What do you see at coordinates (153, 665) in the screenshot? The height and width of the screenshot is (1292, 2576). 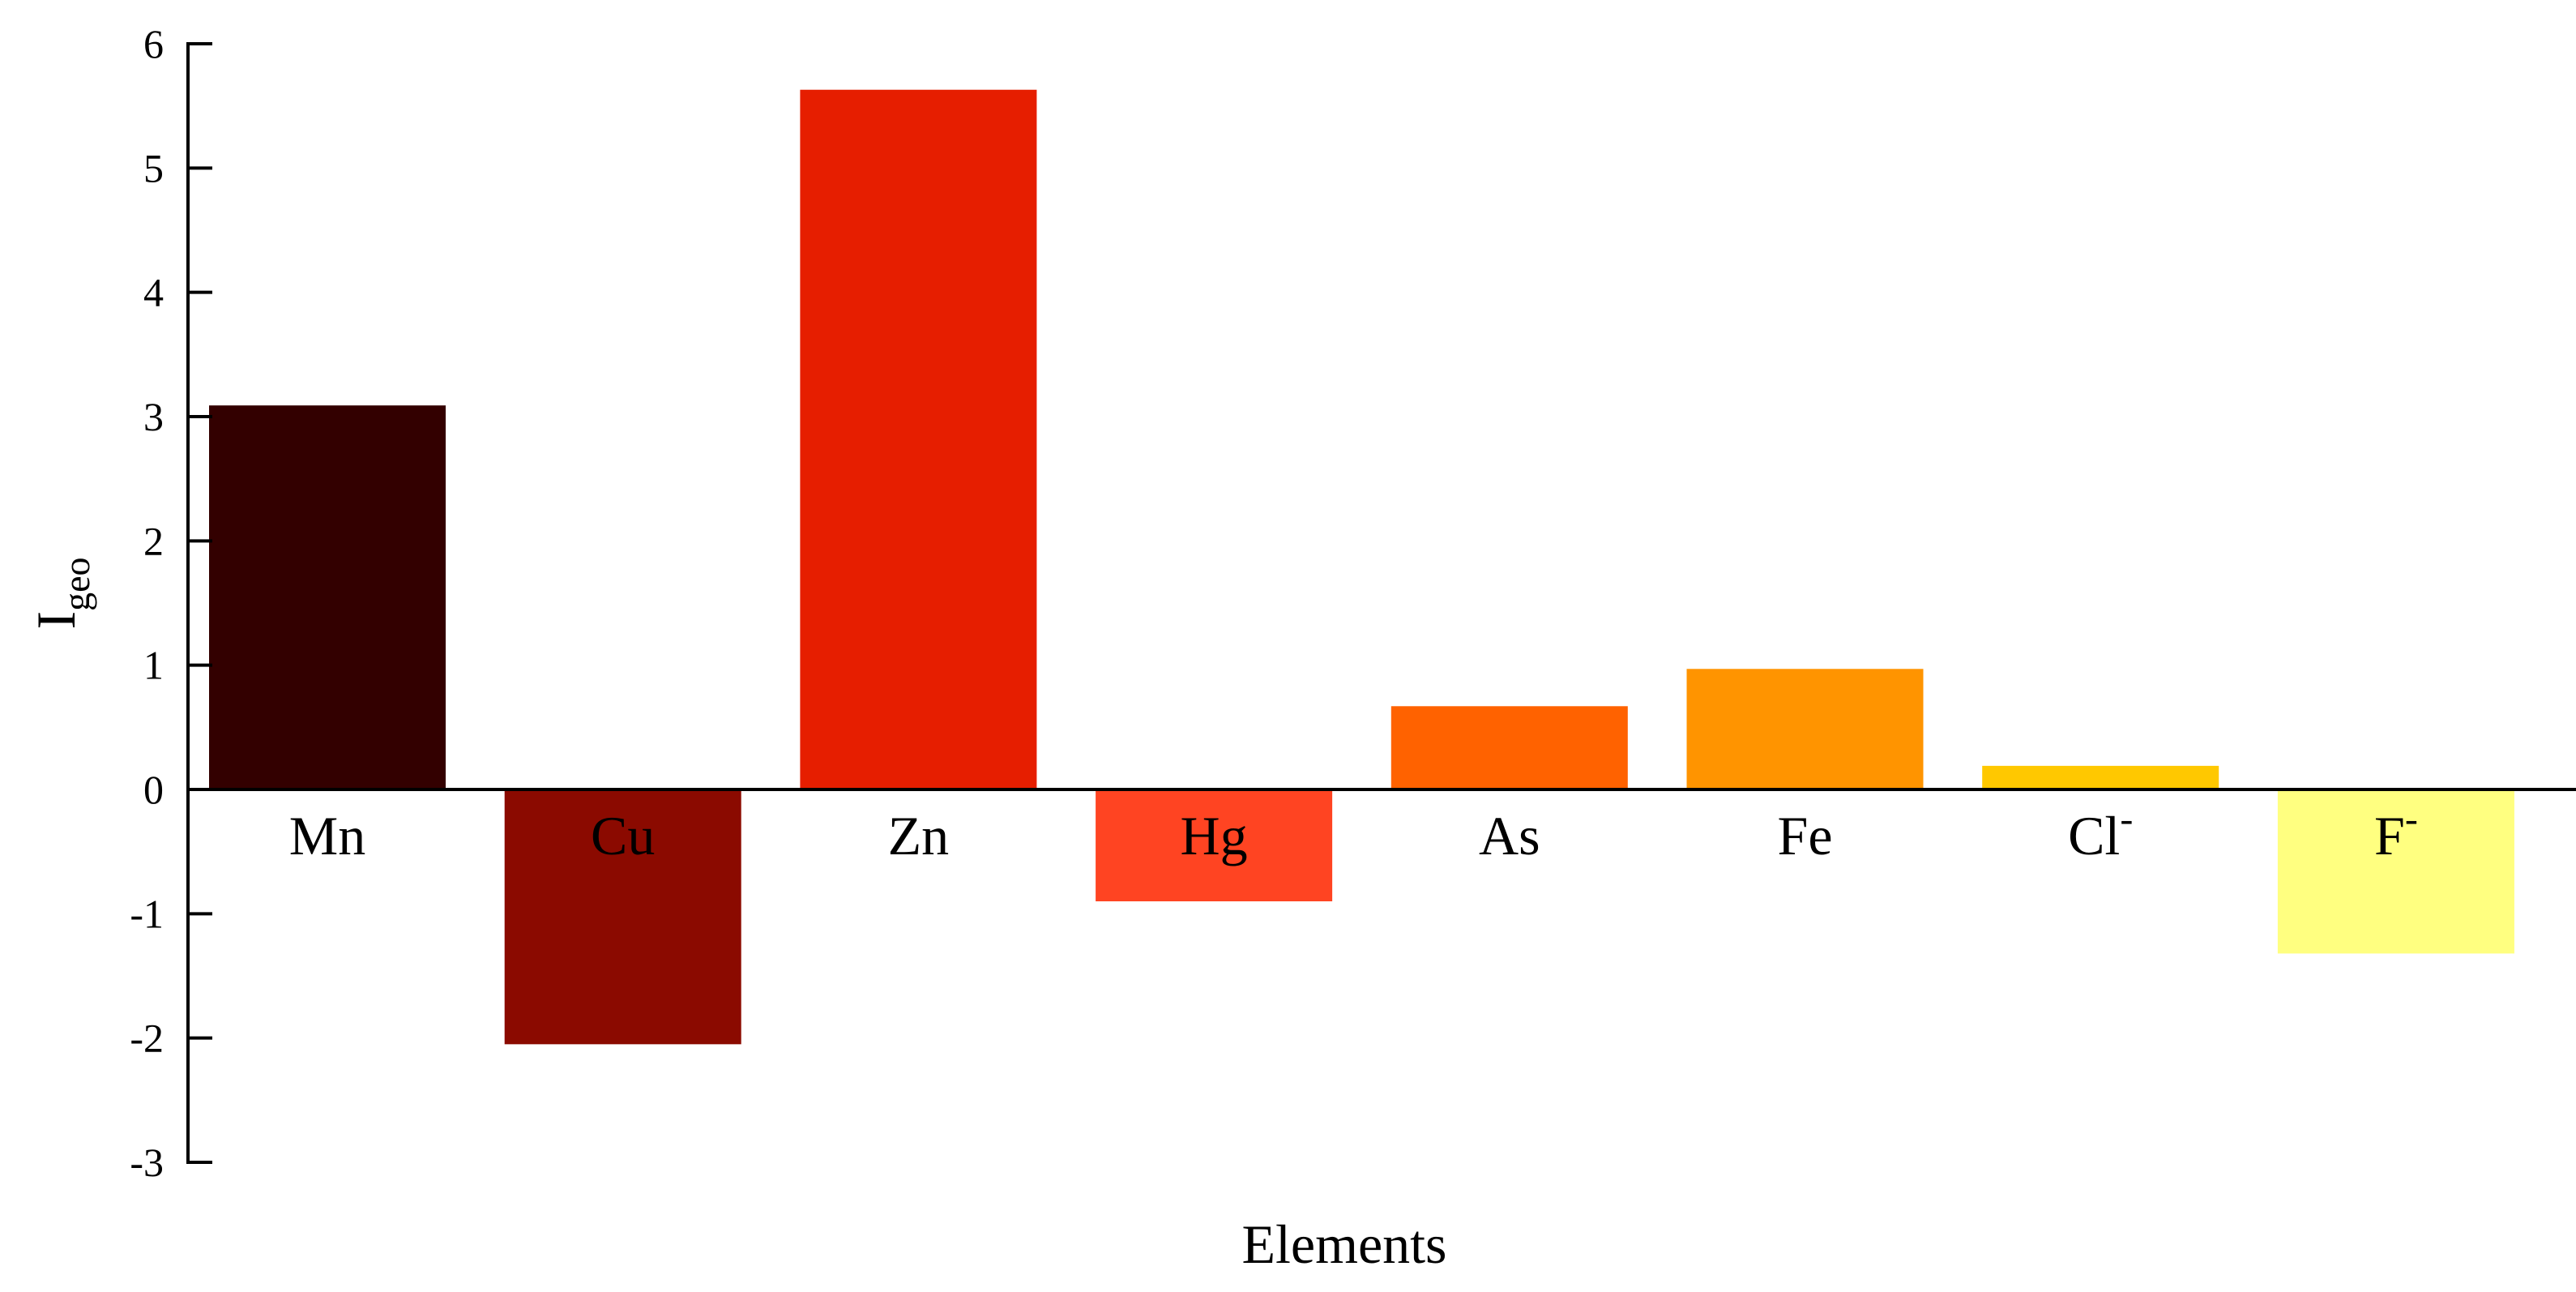 I see `y-tick-label: 1` at bounding box center [153, 665].